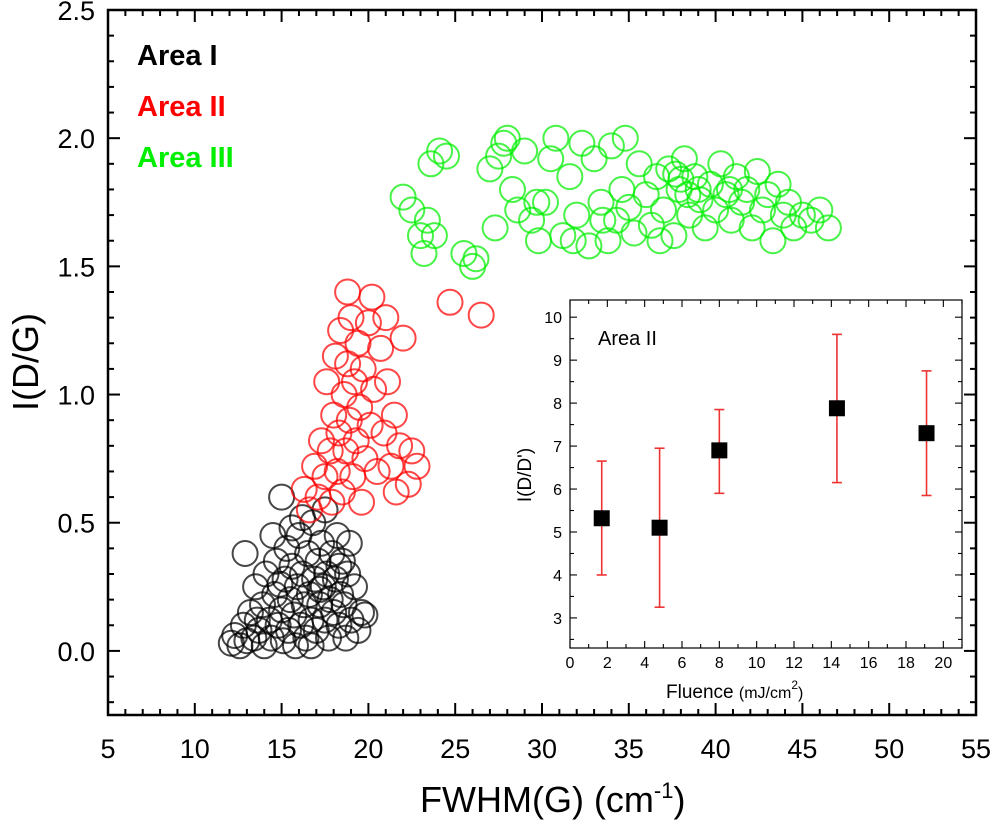  Describe the element at coordinates (764, 470) in the screenshot. I see `inset-data-points` at that location.